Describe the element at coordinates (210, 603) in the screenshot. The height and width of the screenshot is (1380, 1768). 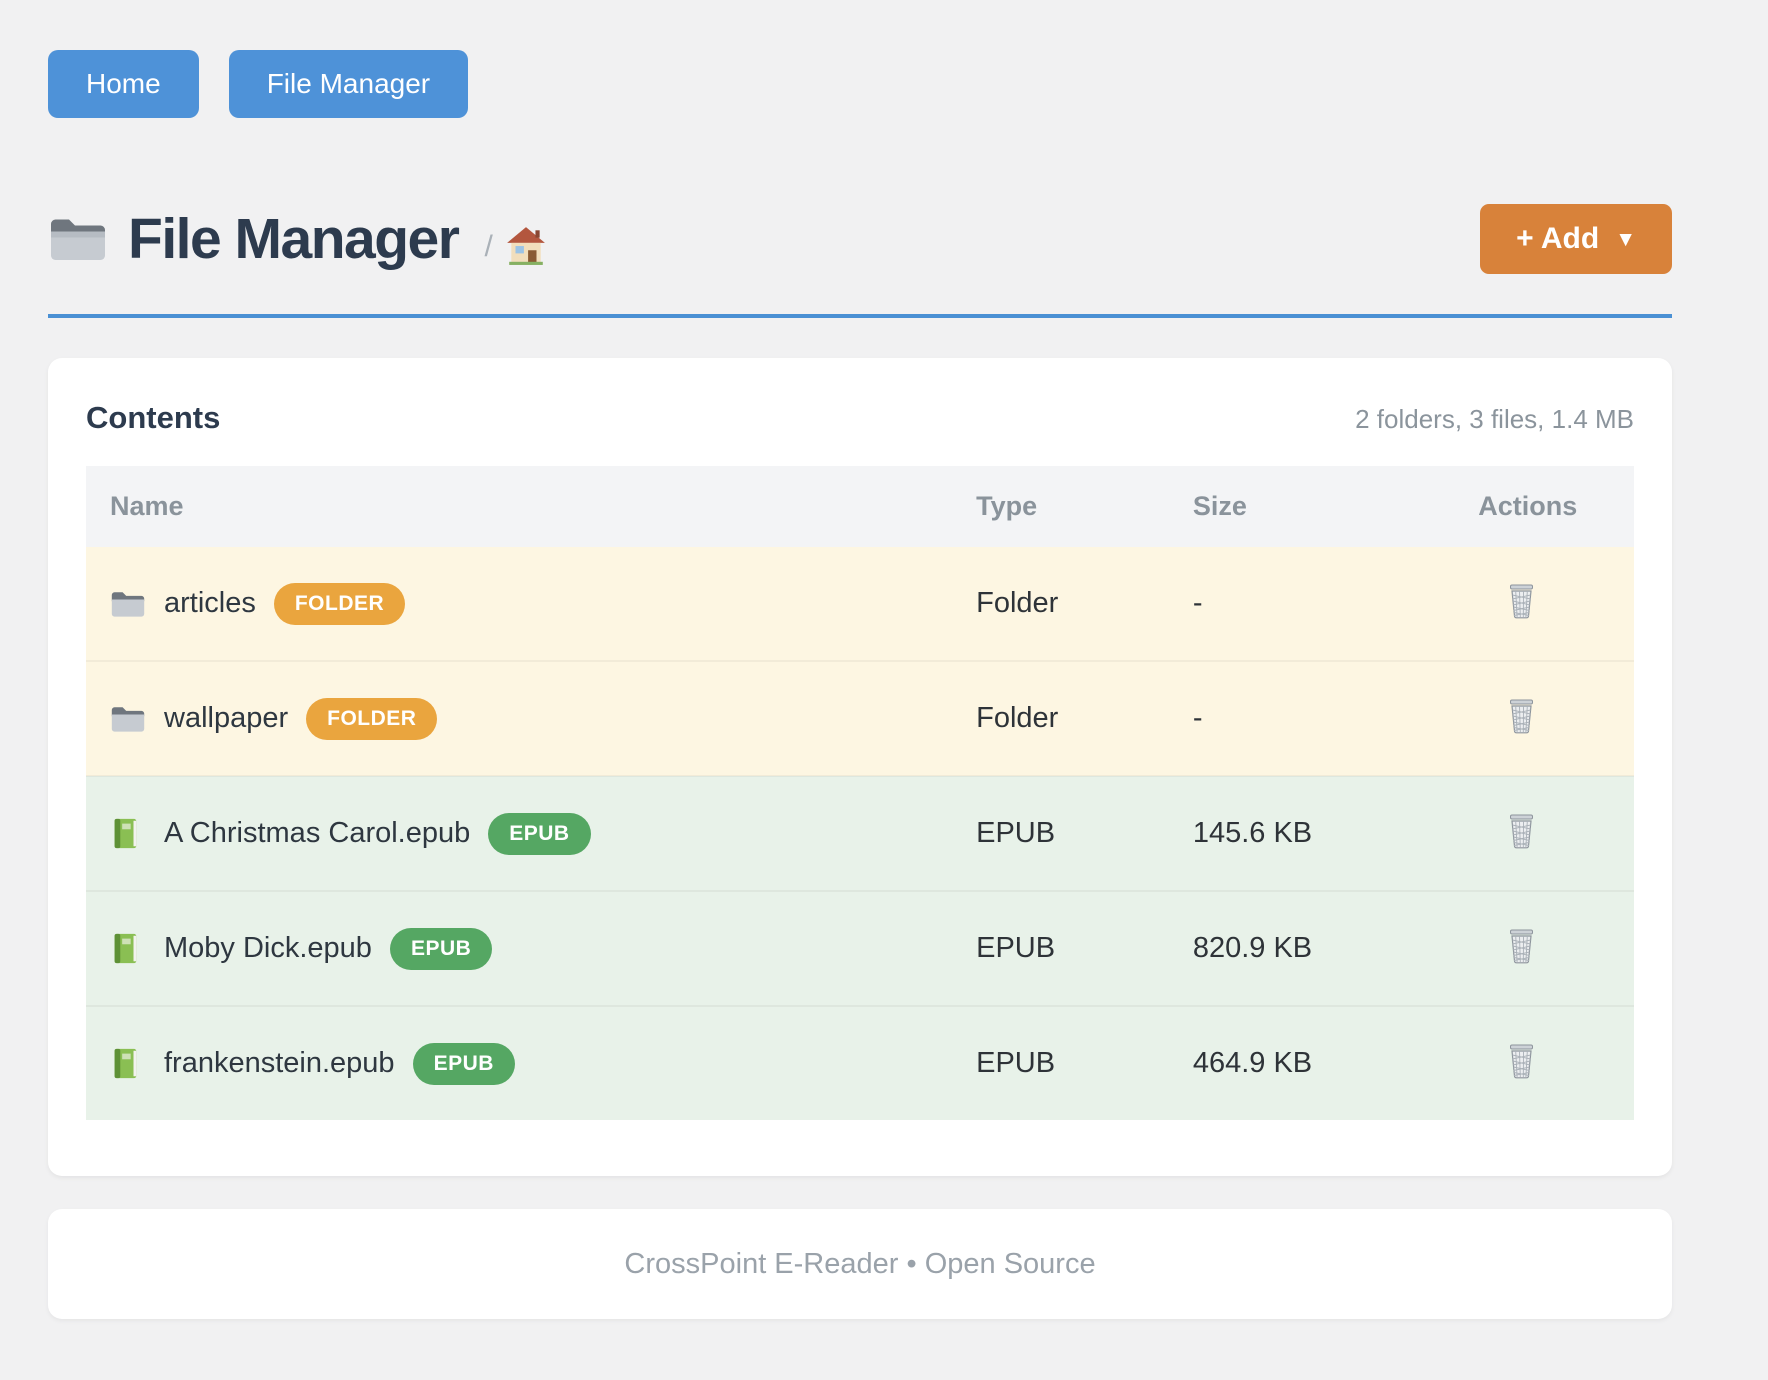
I see `file-name: articles` at that location.